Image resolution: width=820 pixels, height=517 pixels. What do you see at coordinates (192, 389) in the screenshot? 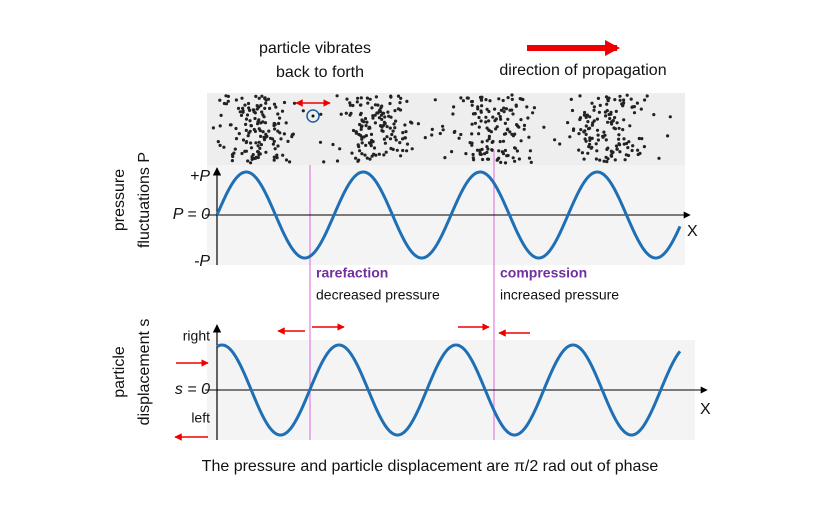
I see `tick-label: s = 0` at bounding box center [192, 389].